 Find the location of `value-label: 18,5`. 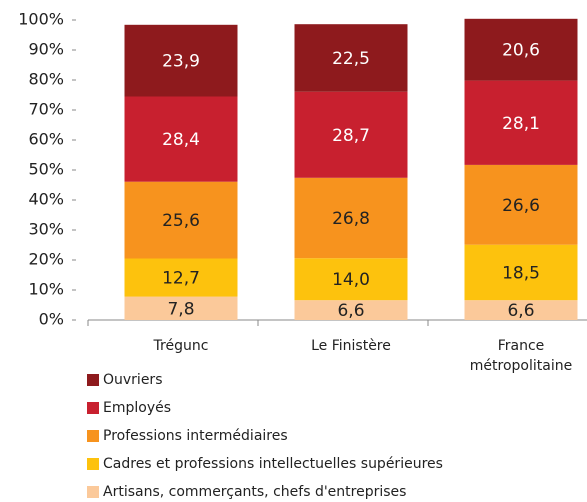

value-label: 18,5 is located at coordinates (521, 273).